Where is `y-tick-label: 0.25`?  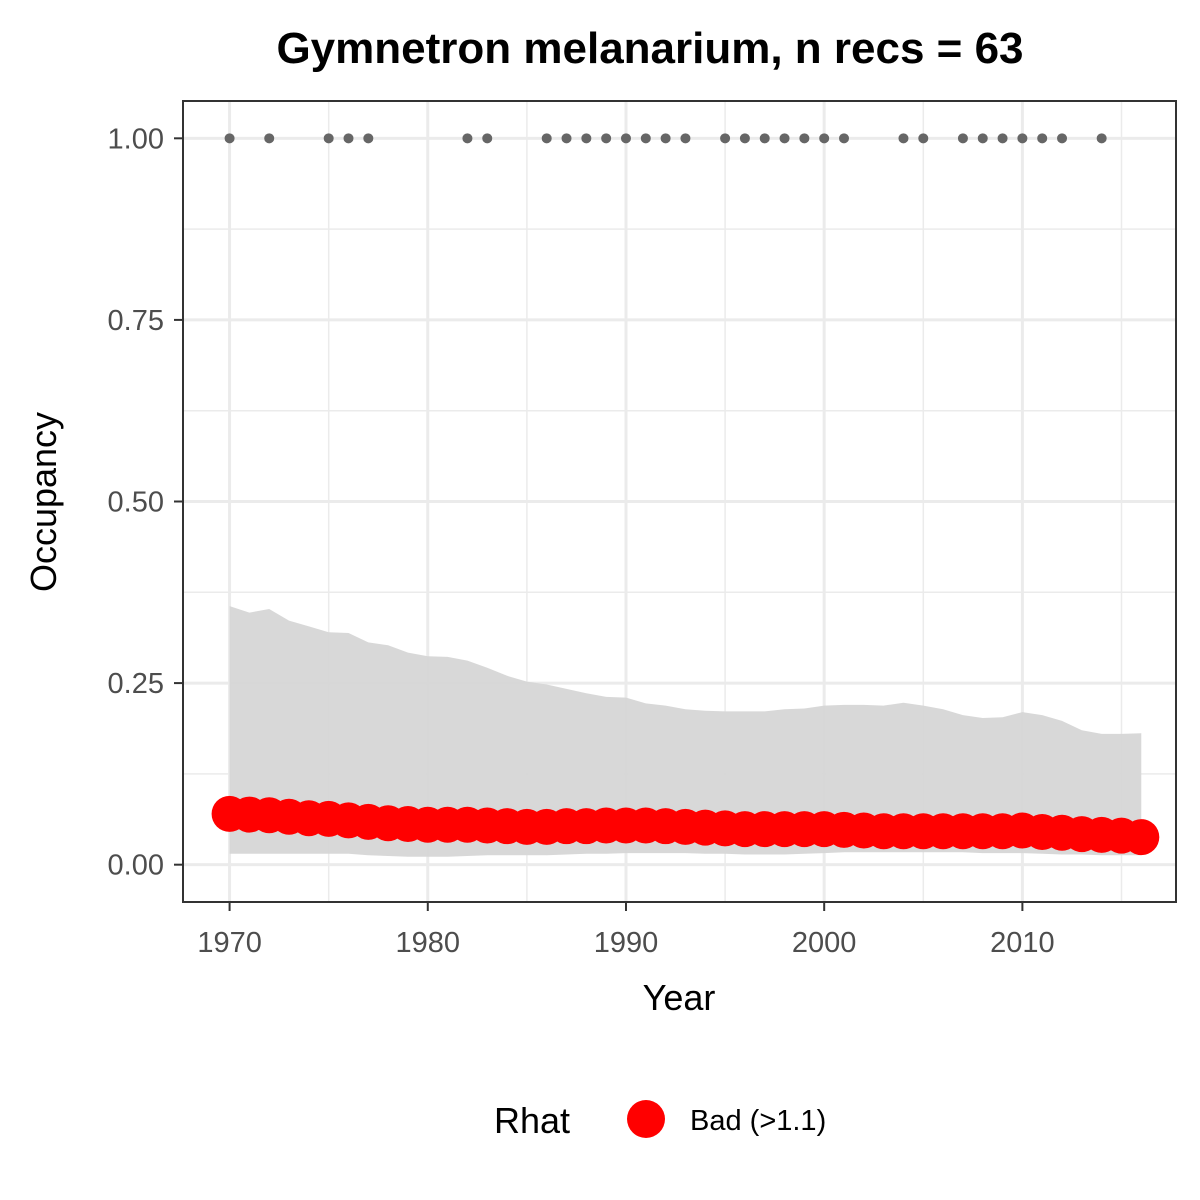 y-tick-label: 0.25 is located at coordinates (136, 684).